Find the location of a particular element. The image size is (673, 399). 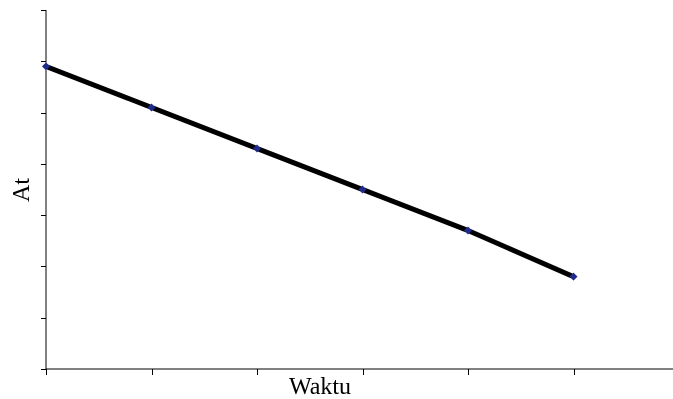

x-axis-title: Waktu is located at coordinates (320, 386).